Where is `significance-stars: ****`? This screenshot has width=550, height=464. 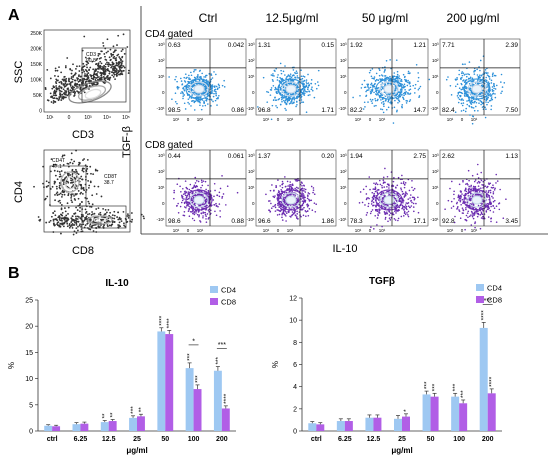
significance-stars: **** is located at coordinates (226, 398).